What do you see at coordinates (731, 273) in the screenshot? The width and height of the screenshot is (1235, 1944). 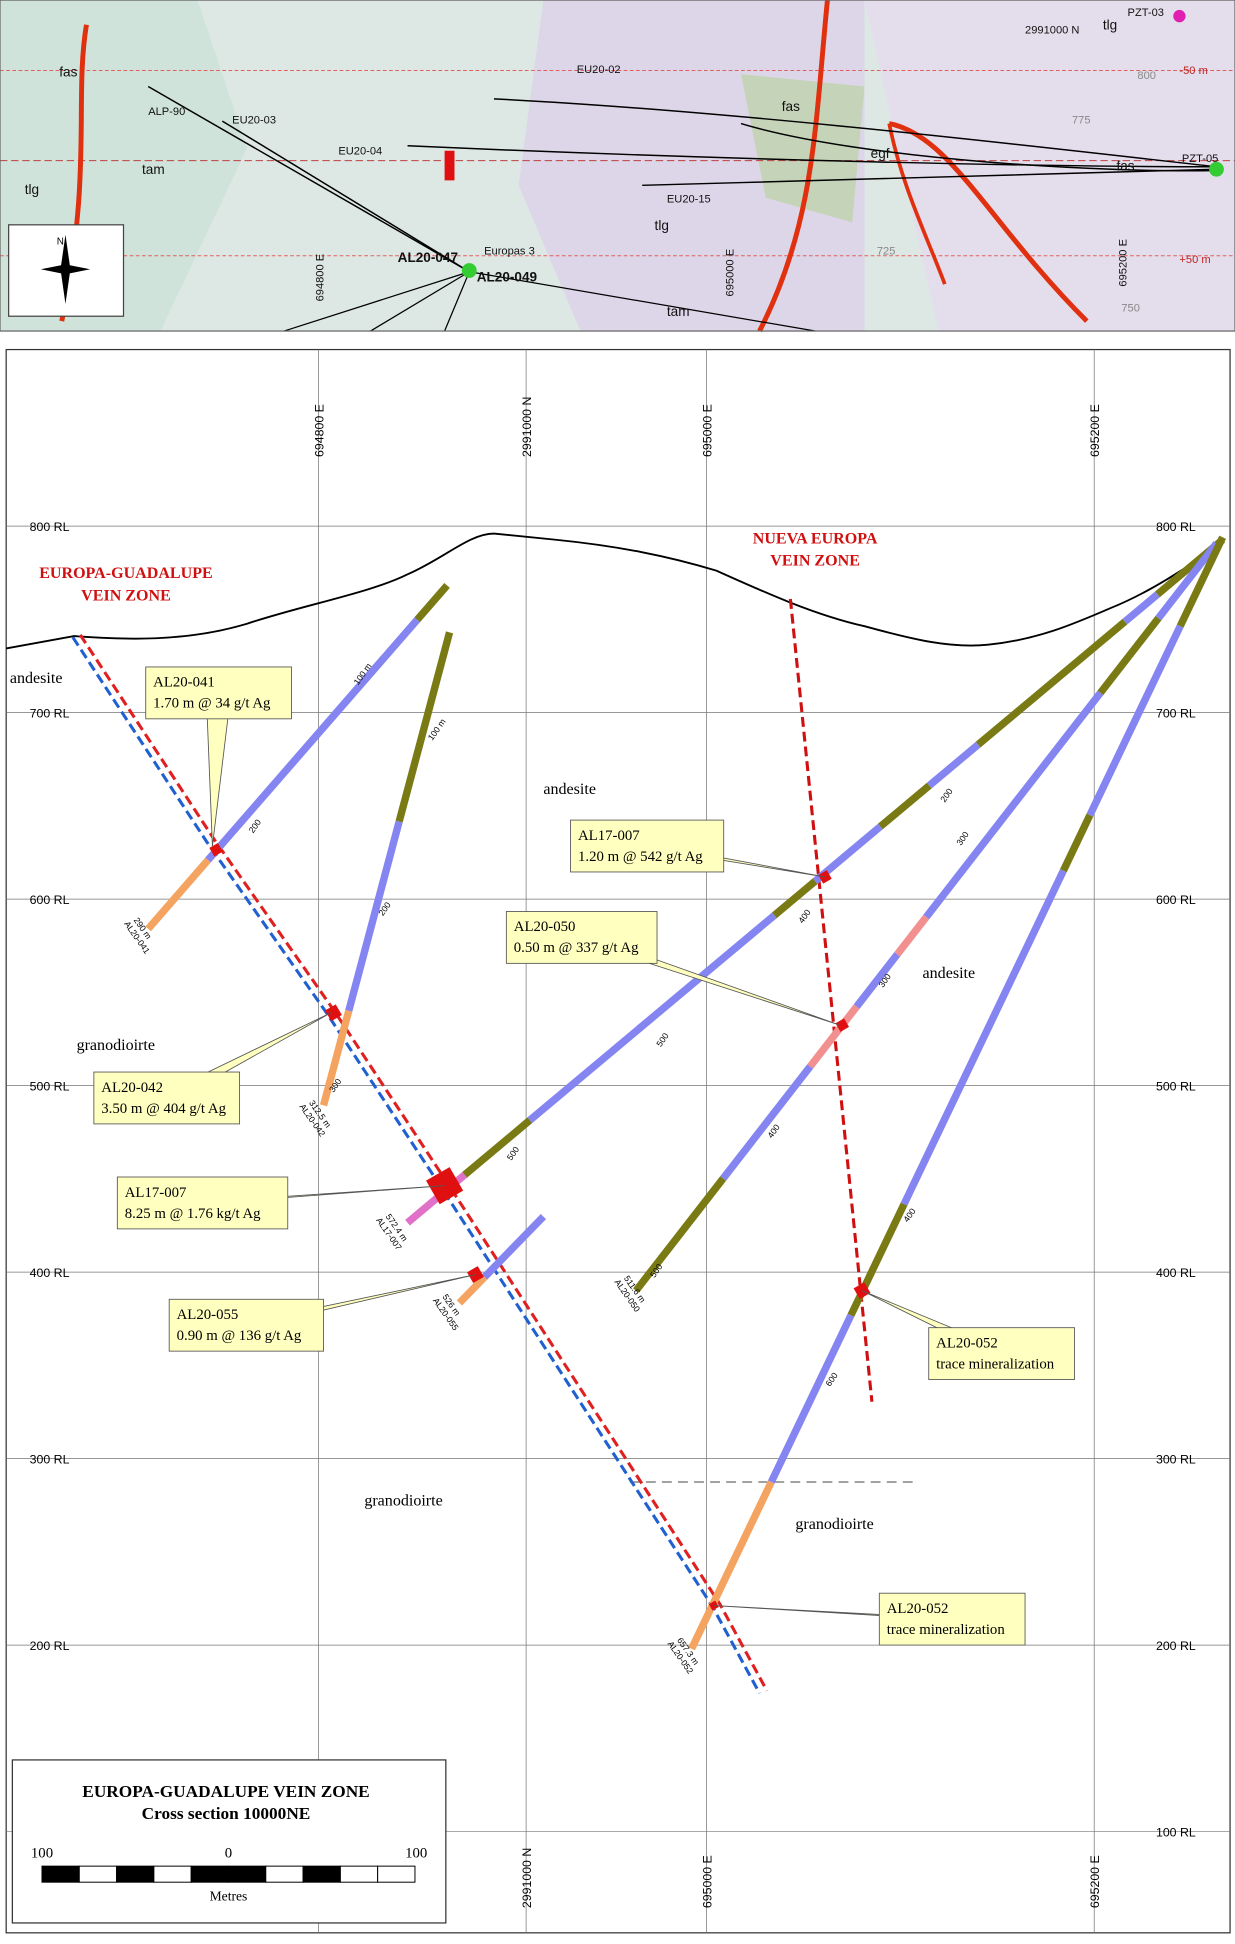 I see `map-label: 695000 E` at bounding box center [731, 273].